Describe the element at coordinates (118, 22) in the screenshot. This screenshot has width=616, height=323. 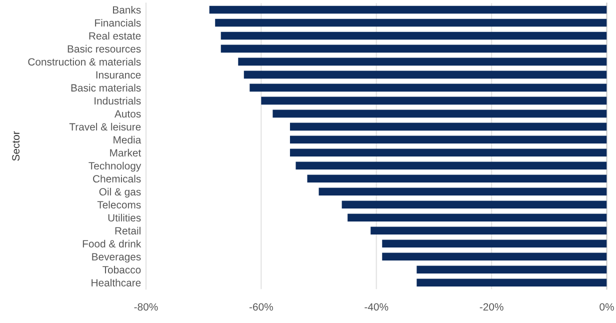
I see `y-tick-label: Financials` at that location.